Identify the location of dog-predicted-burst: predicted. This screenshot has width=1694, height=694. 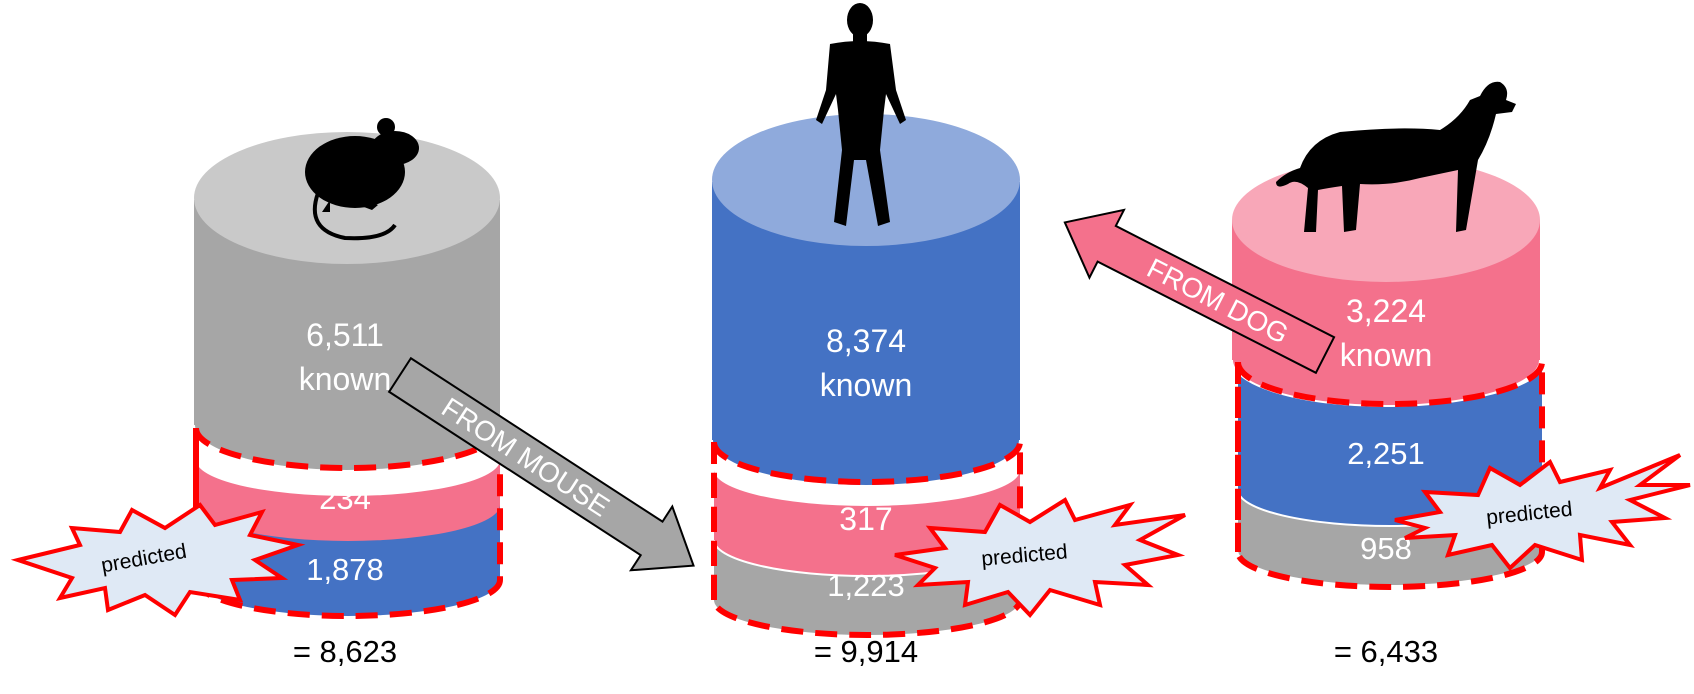
(1542, 512).